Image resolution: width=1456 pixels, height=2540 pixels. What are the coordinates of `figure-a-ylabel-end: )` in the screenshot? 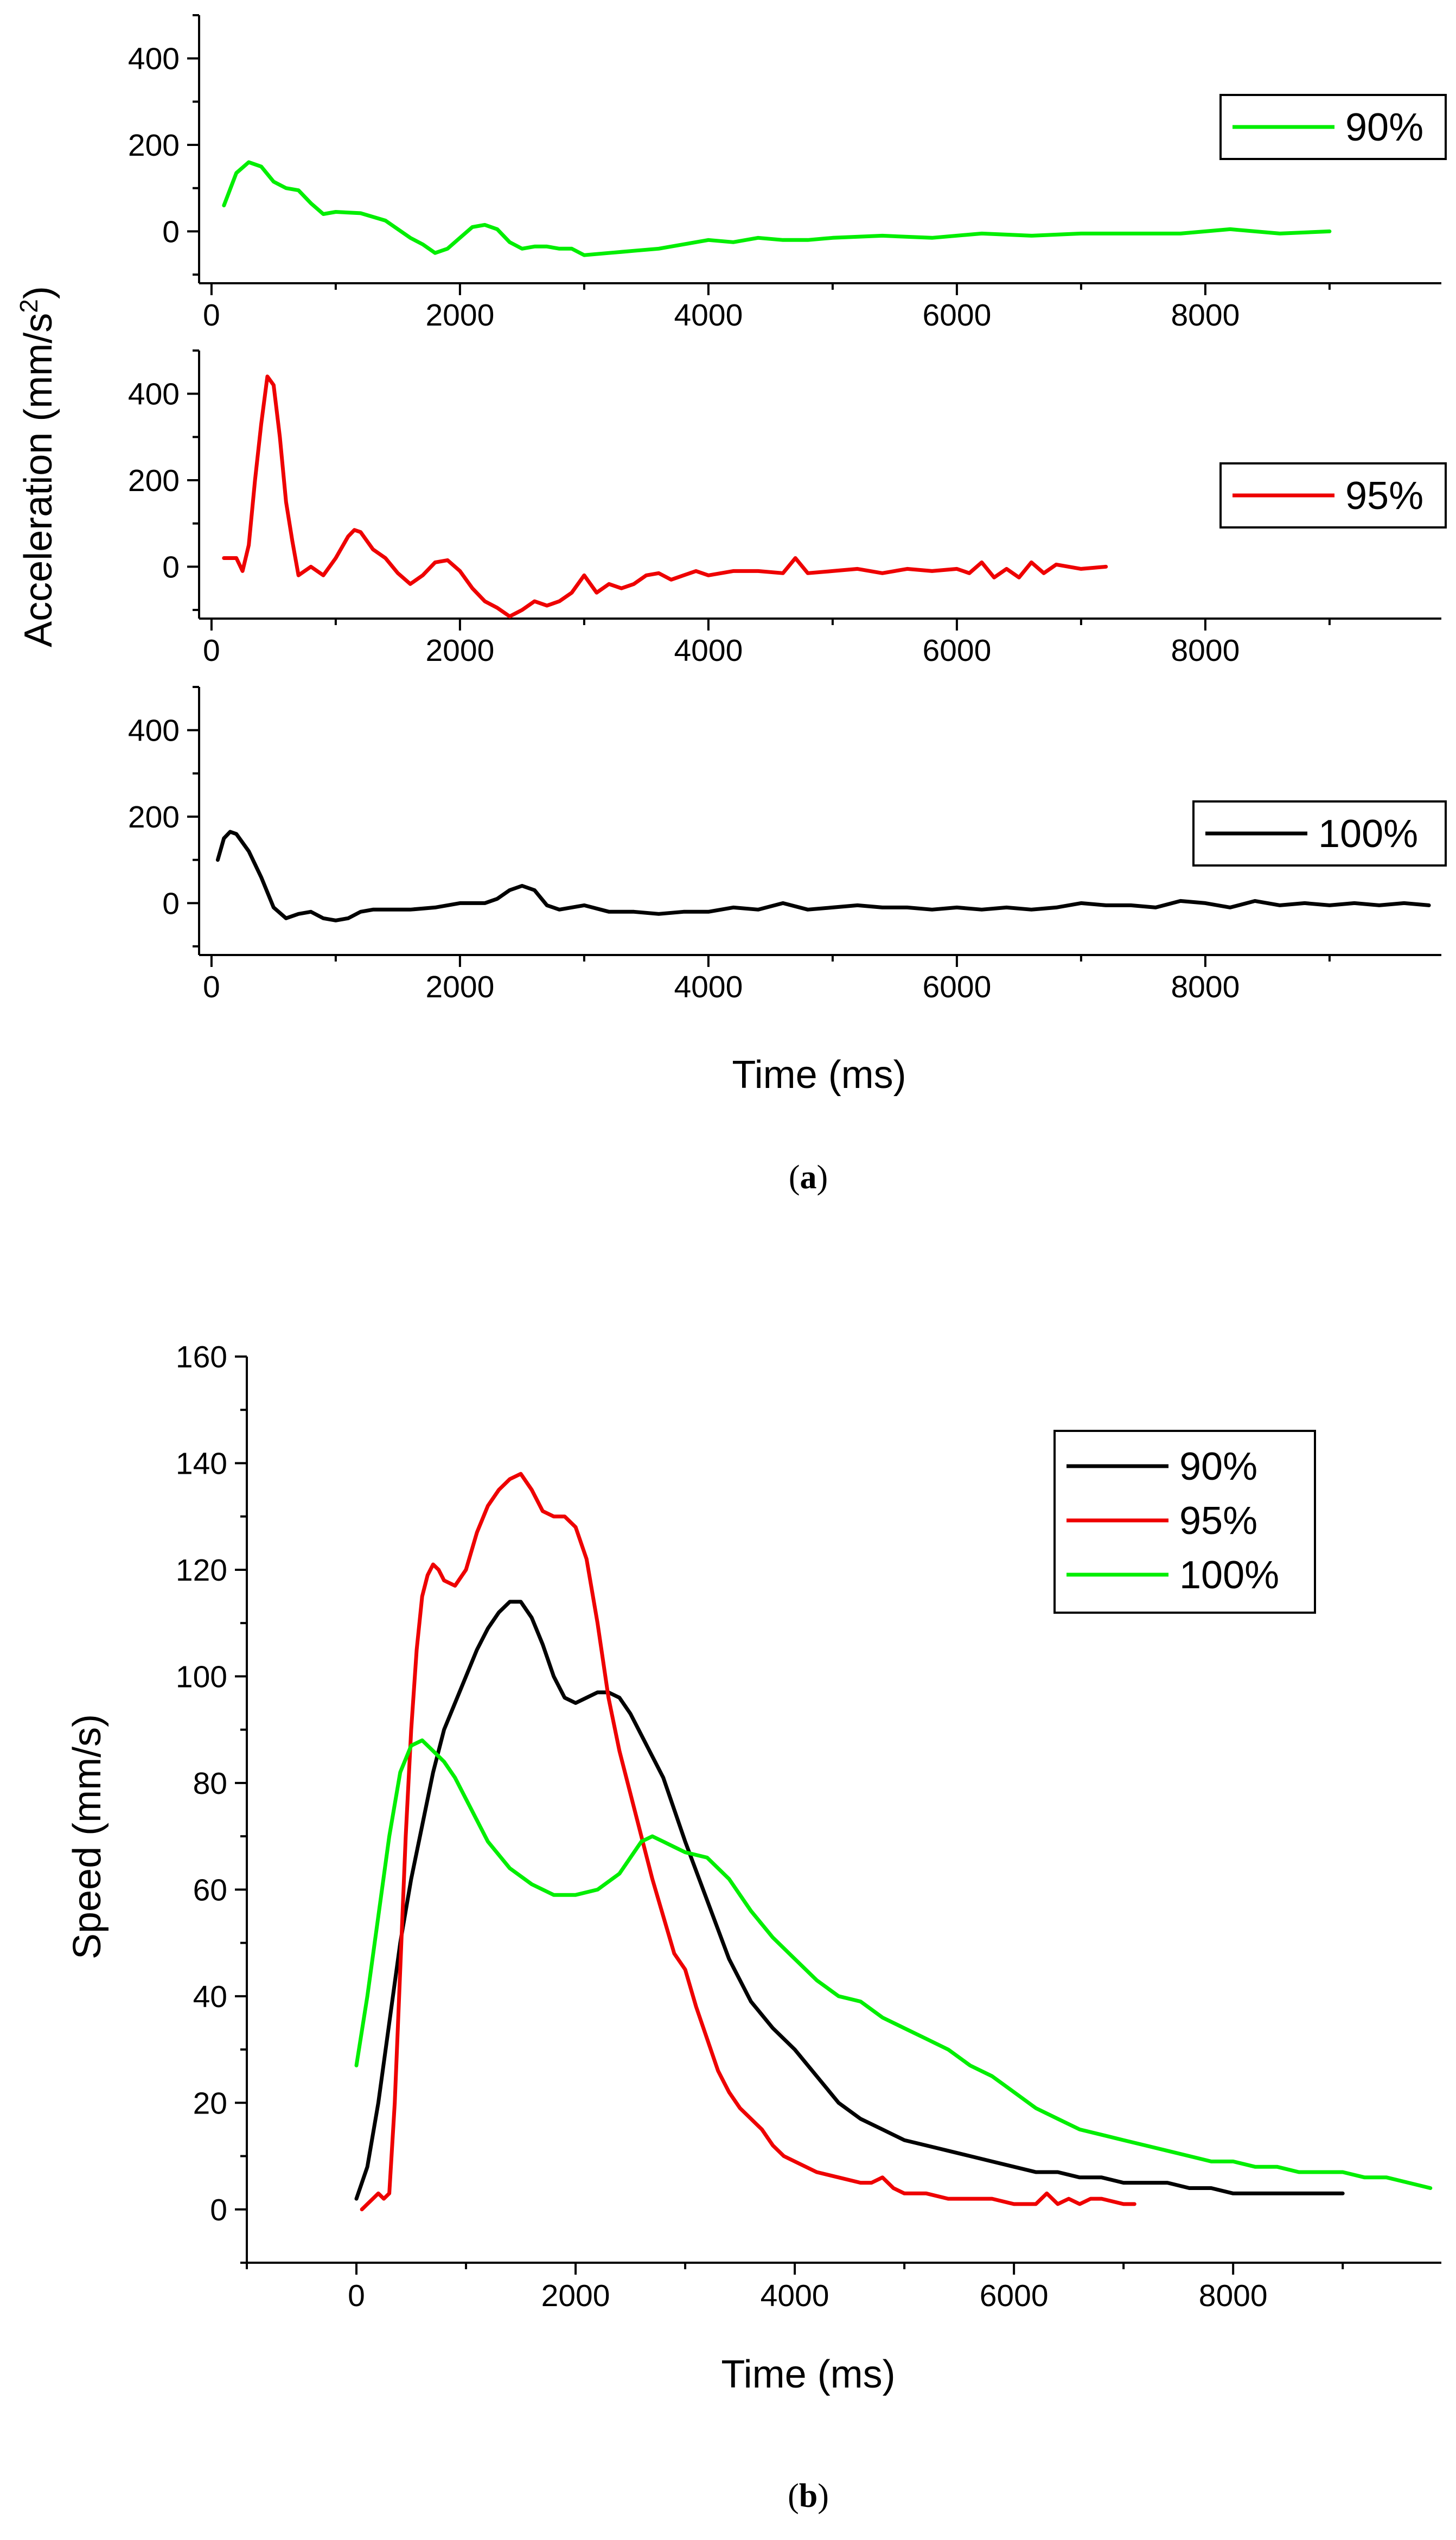 It's located at (38, 292).